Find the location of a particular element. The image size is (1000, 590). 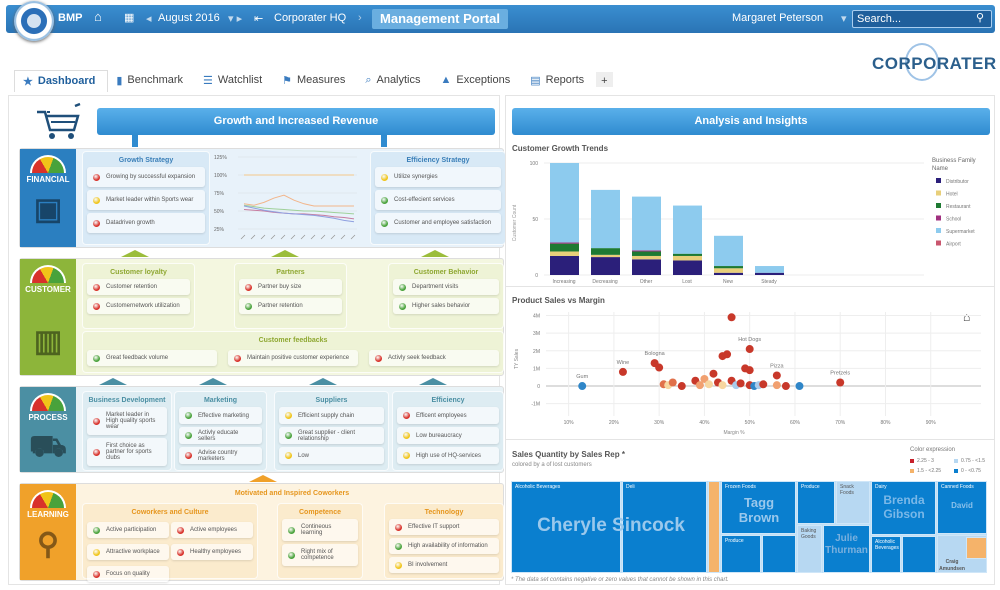

objective-item: Partner buy size is located at coordinates (290, 287).